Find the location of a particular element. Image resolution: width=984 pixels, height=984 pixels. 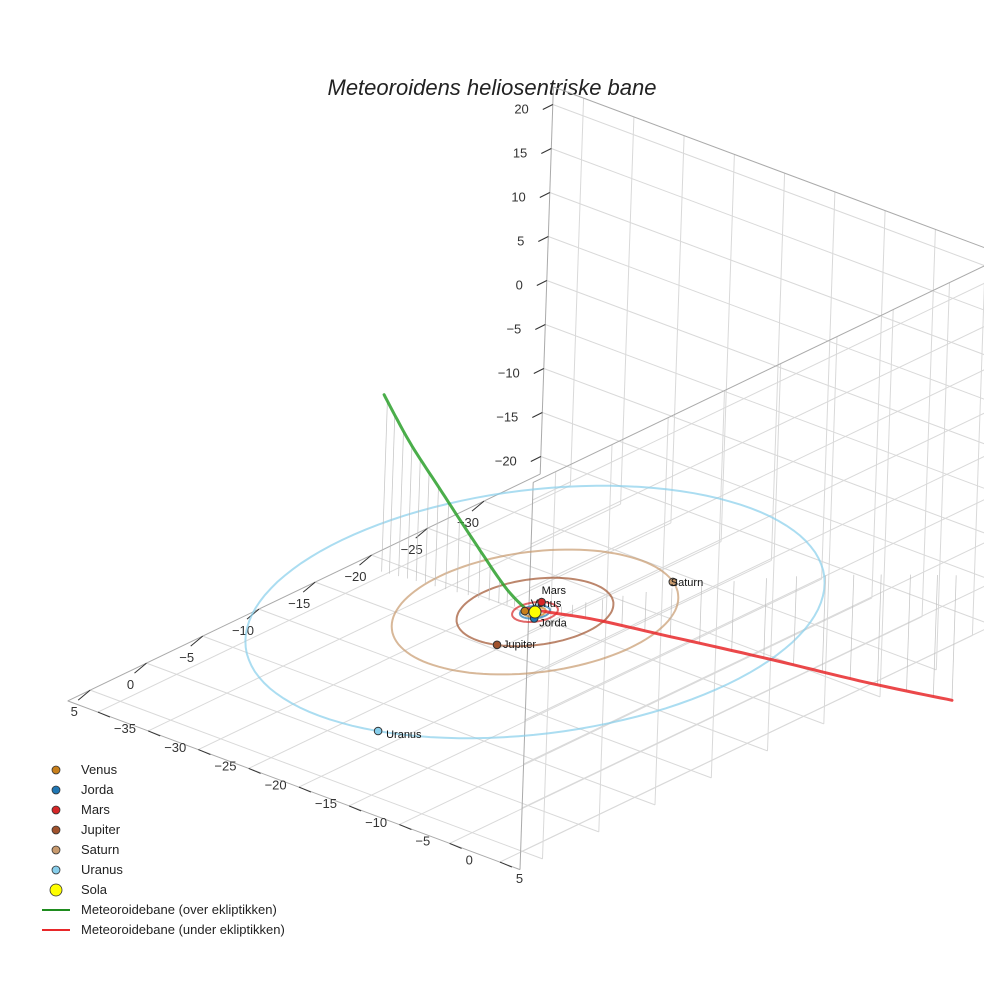

y-tick-label: −5 is located at coordinates (422, 841).